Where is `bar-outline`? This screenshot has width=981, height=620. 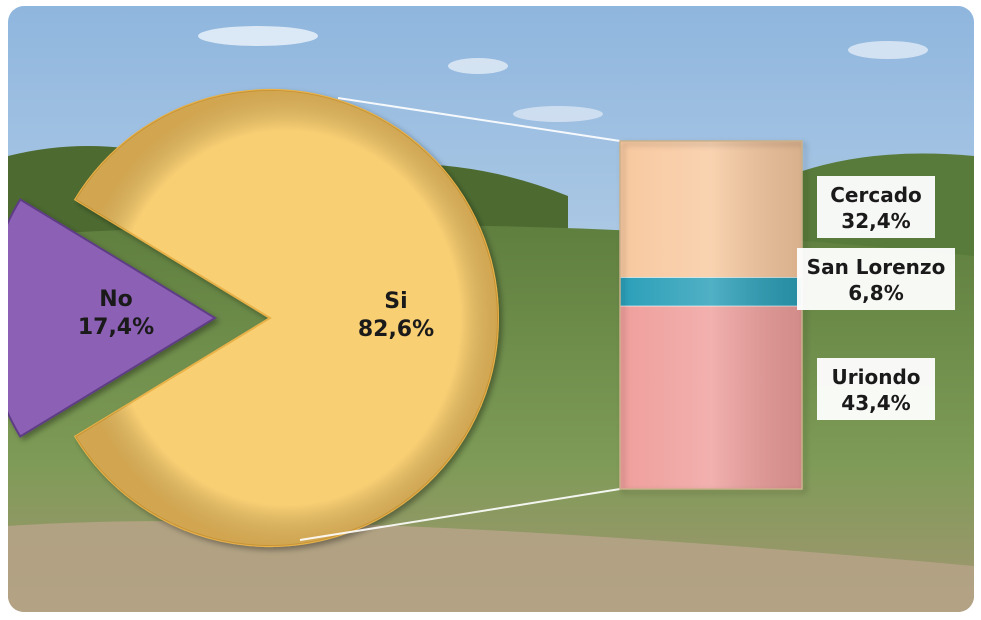
bar-outline is located at coordinates (711, 315).